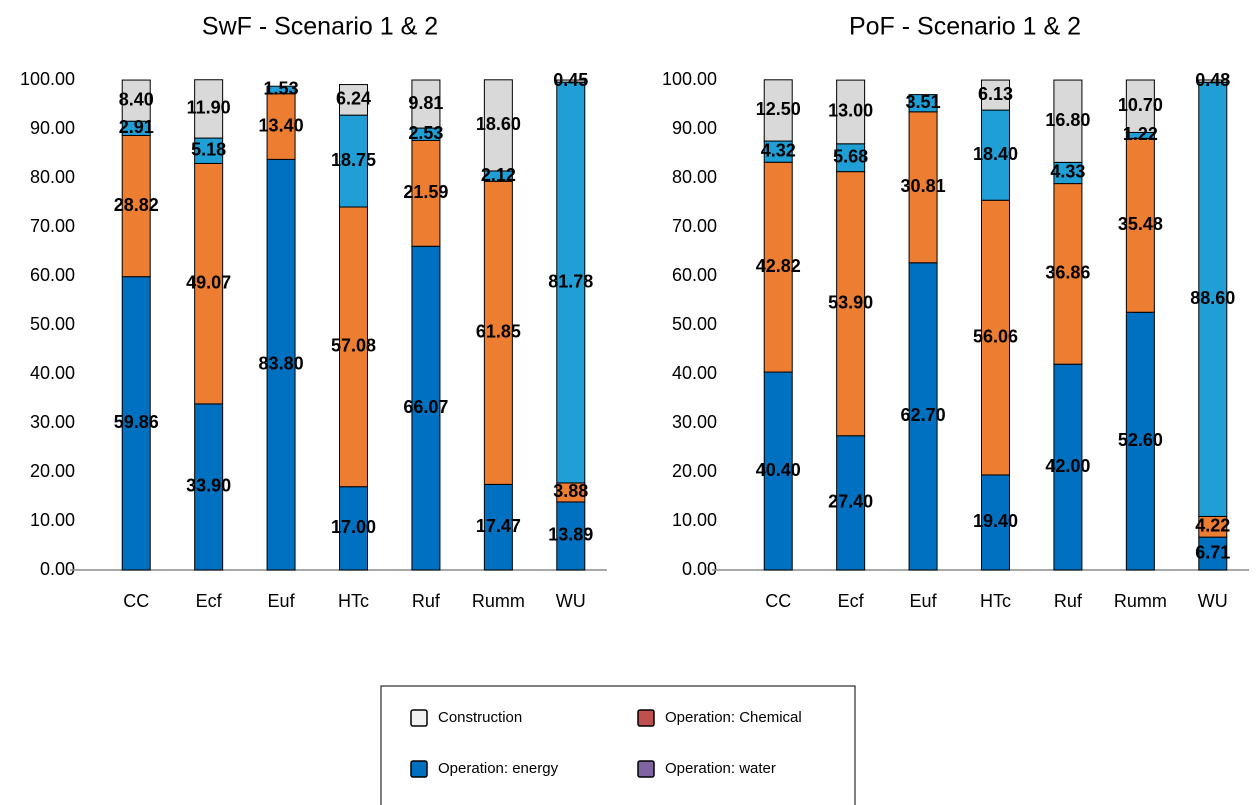 The image size is (1256, 805). I want to click on data-label: 4.33, so click(1067, 172).